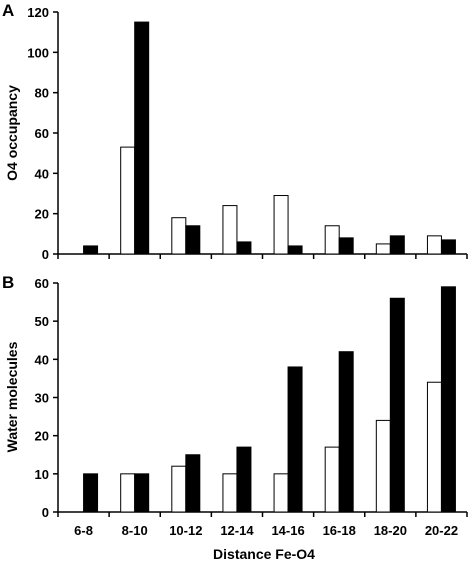 This screenshot has width=475, height=565. What do you see at coordinates (42, 474) in the screenshot?
I see `y-tick-label: 10` at bounding box center [42, 474].